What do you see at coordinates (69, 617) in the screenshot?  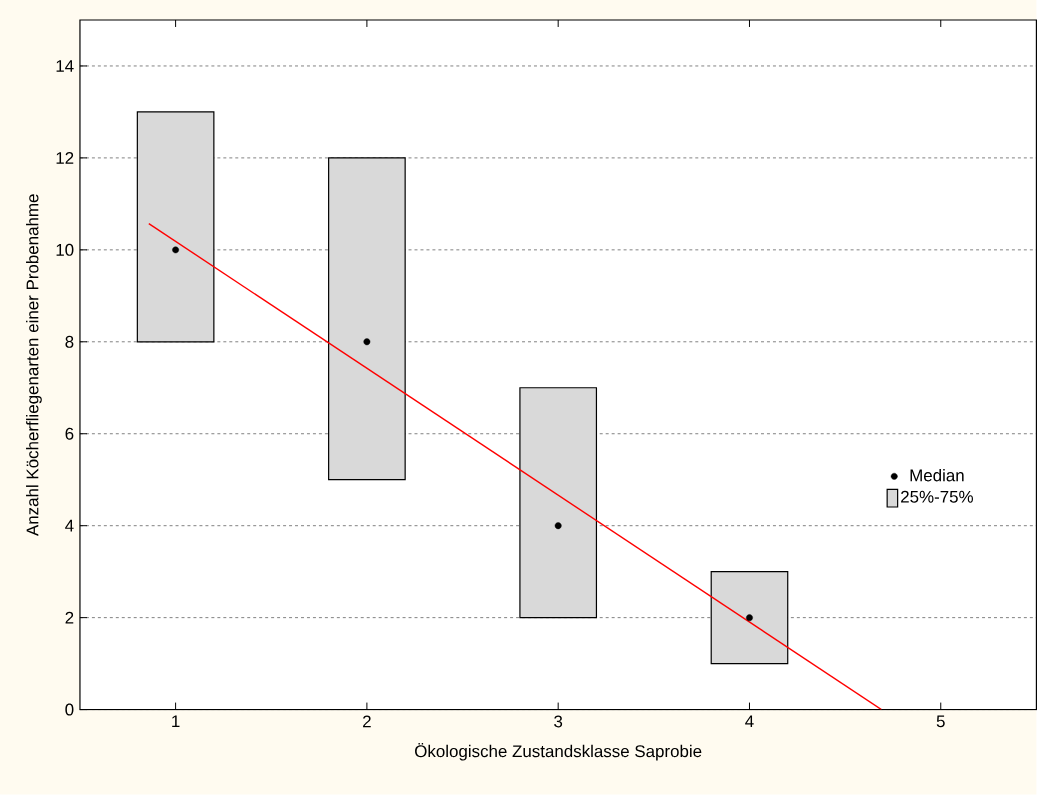 I see `y-tick-label: 2` at bounding box center [69, 617].